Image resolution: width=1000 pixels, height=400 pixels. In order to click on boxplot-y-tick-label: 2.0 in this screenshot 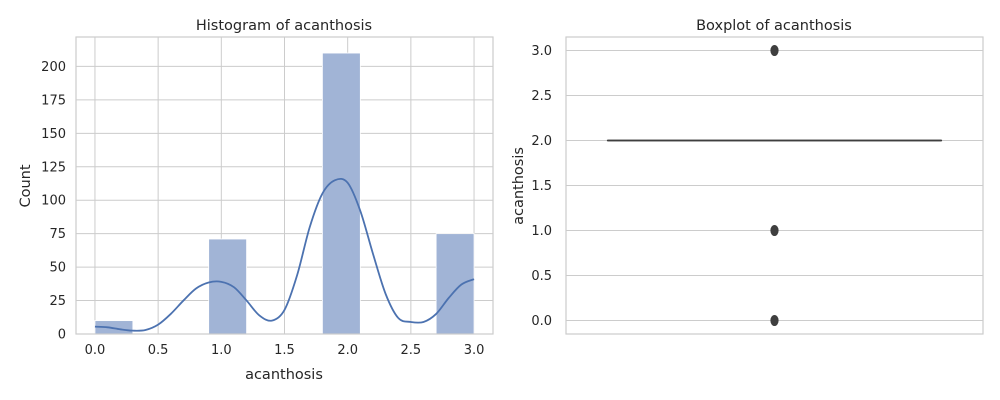, I will do `click(541, 141)`.